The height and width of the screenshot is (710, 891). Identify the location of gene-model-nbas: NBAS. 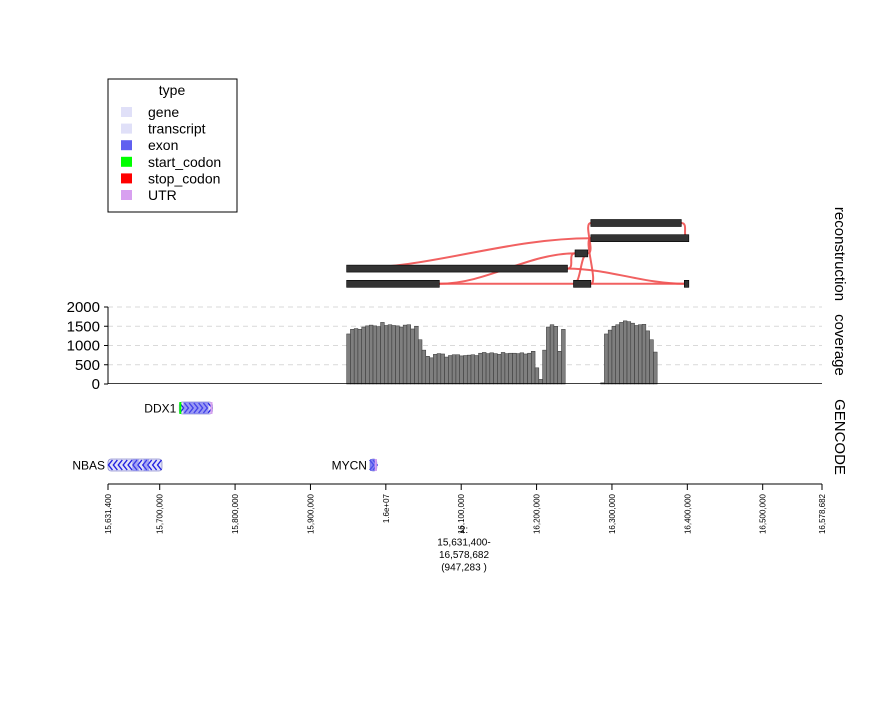
(117, 466).